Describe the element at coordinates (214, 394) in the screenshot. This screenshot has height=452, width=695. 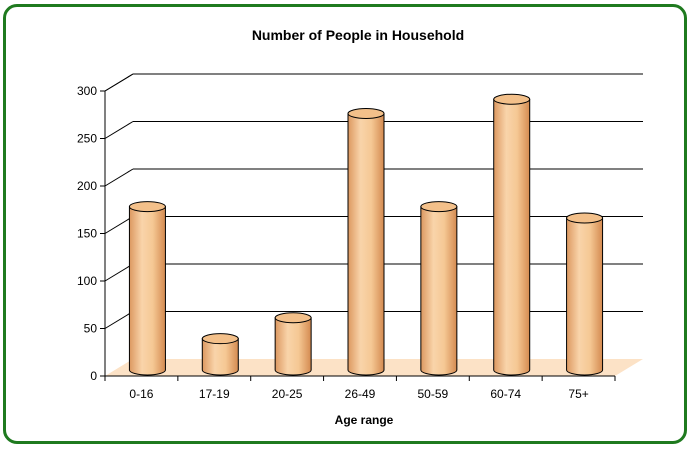
I see `x-tick-label: 17-19` at that location.